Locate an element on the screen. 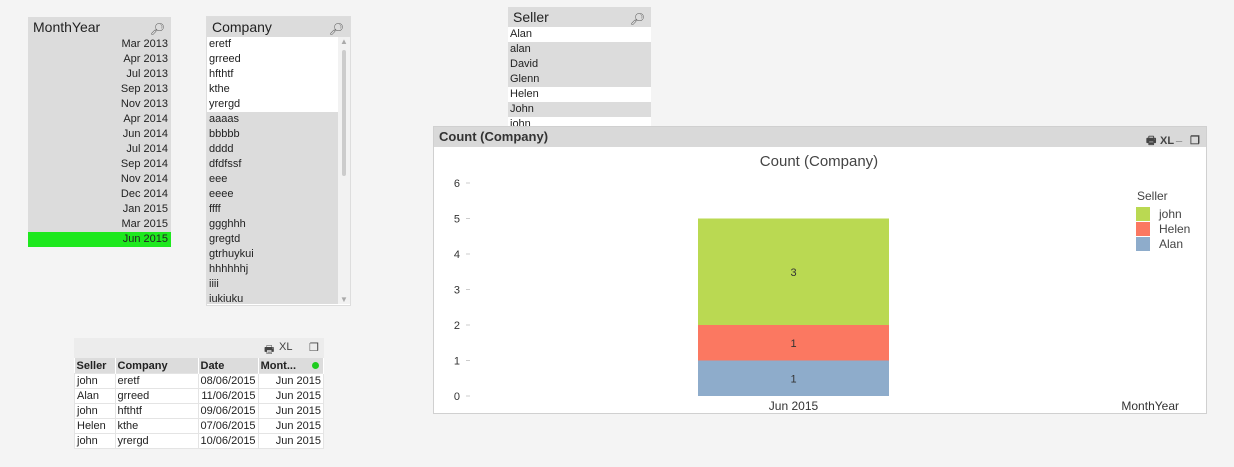  column-header-date: Date is located at coordinates (228, 366).